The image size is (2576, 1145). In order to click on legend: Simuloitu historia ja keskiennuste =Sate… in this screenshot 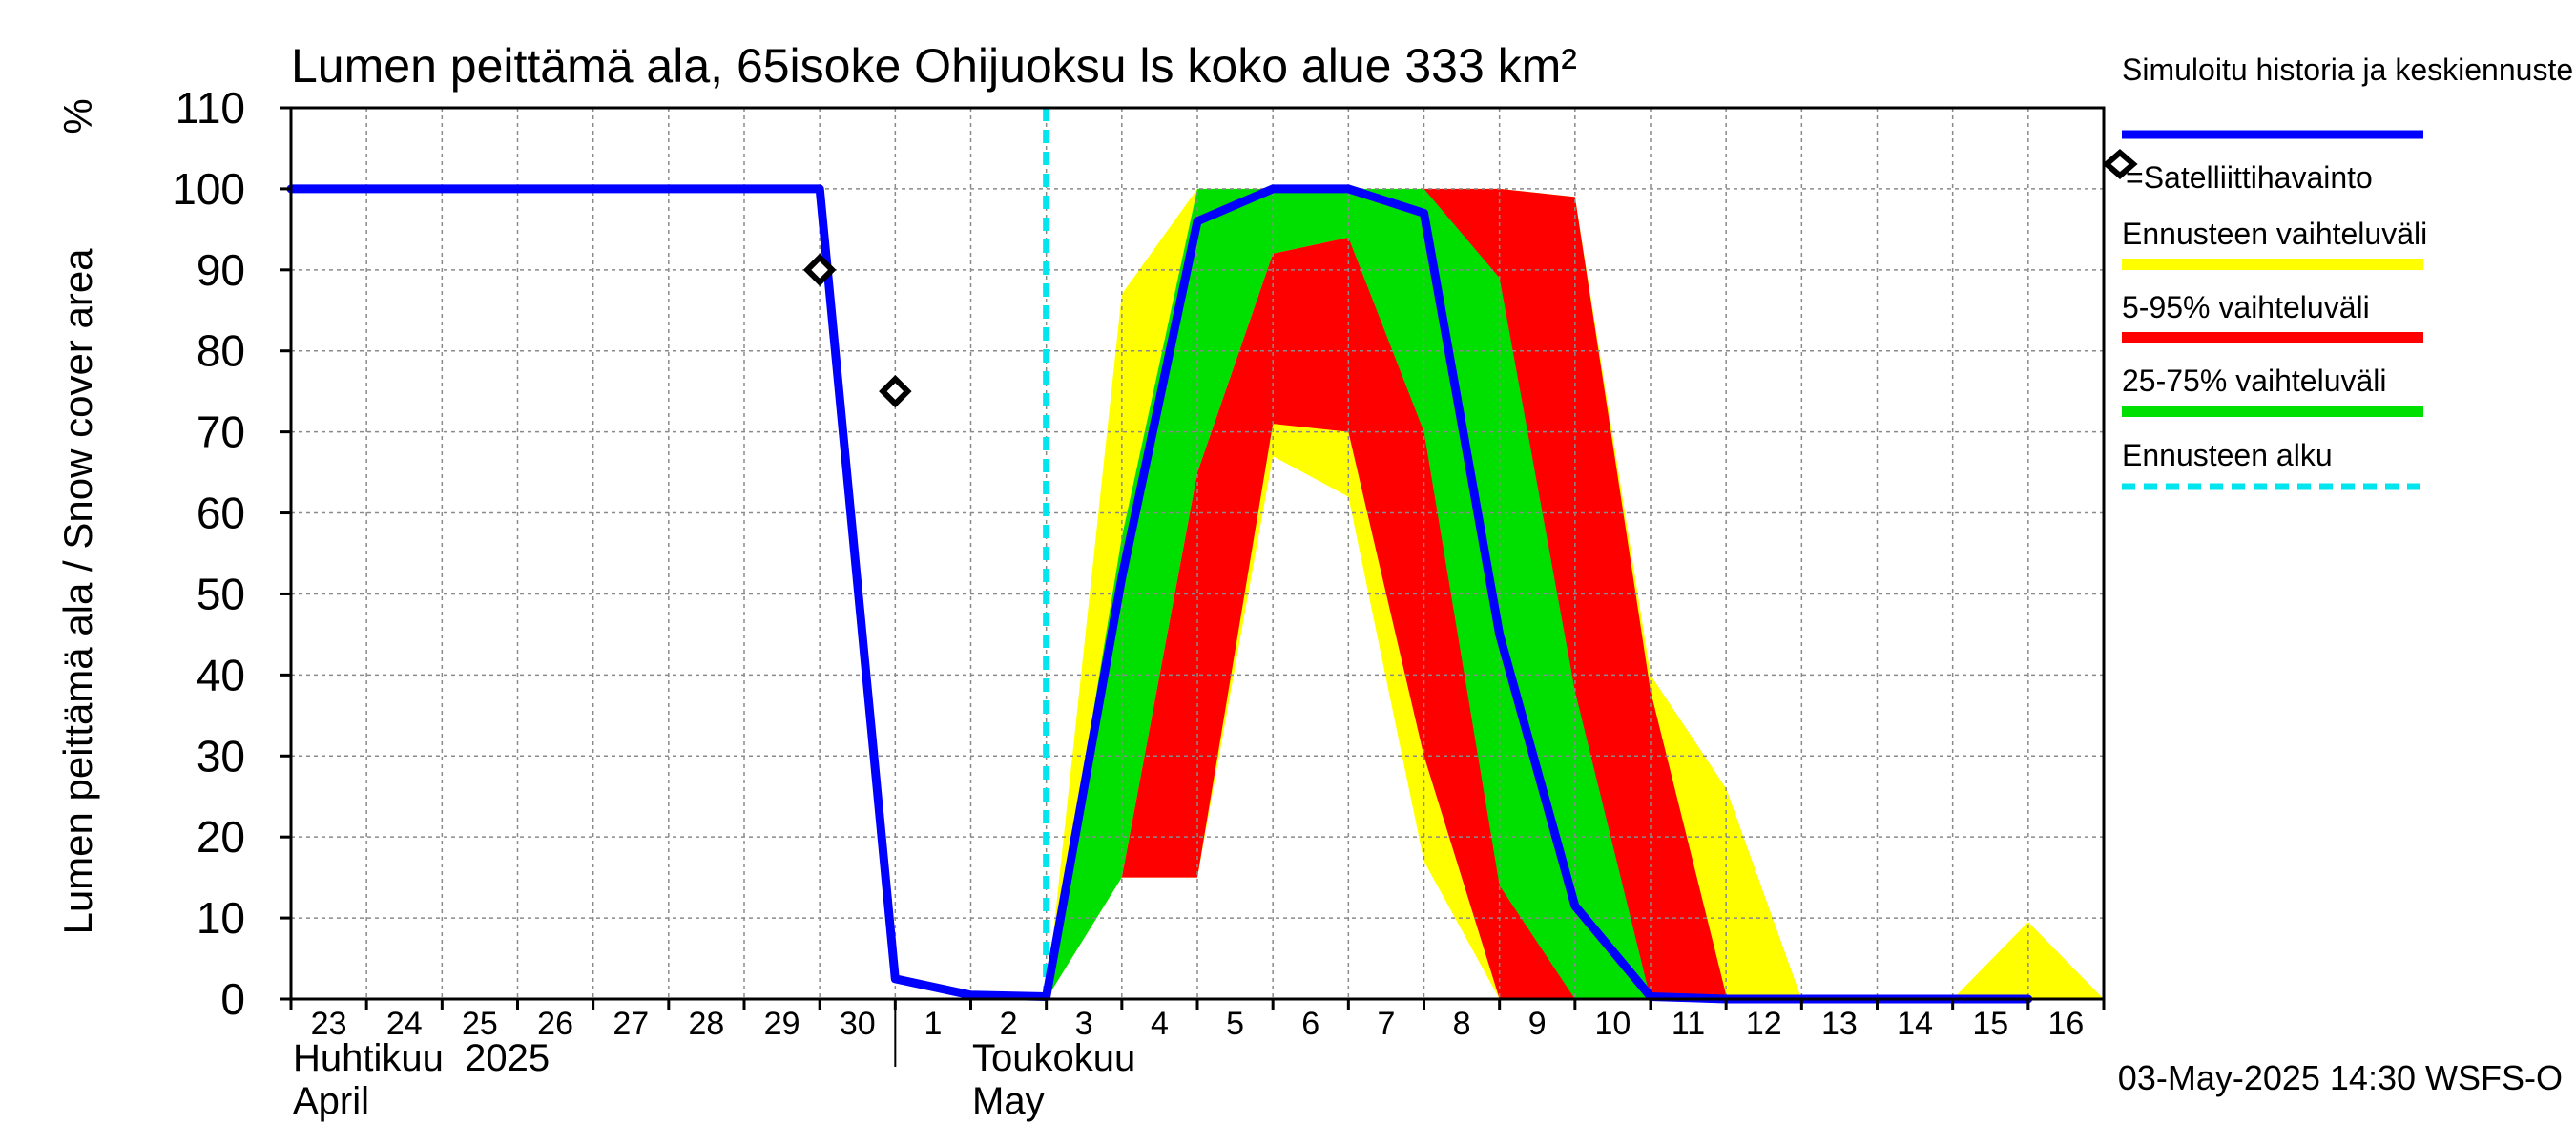, I will do `click(2337, 271)`.